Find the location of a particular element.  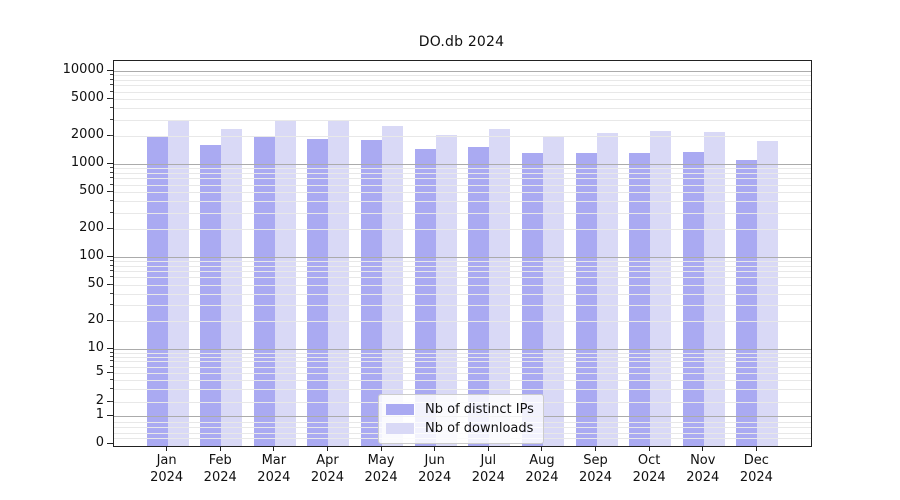

x-tick-label-aug: Aug 2024 is located at coordinates (542, 469).